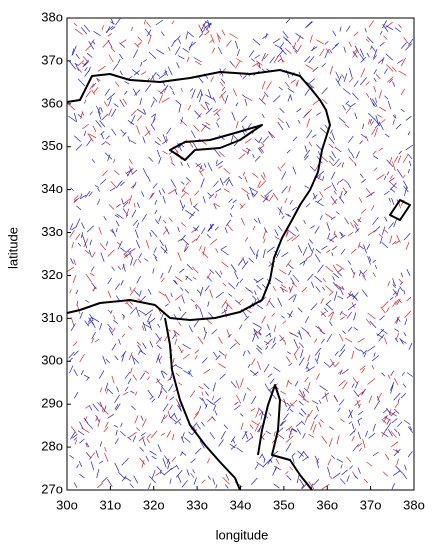 Image resolution: width=434 pixels, height=550 pixels. I want to click on x-tick-label: 36o, so click(327, 504).